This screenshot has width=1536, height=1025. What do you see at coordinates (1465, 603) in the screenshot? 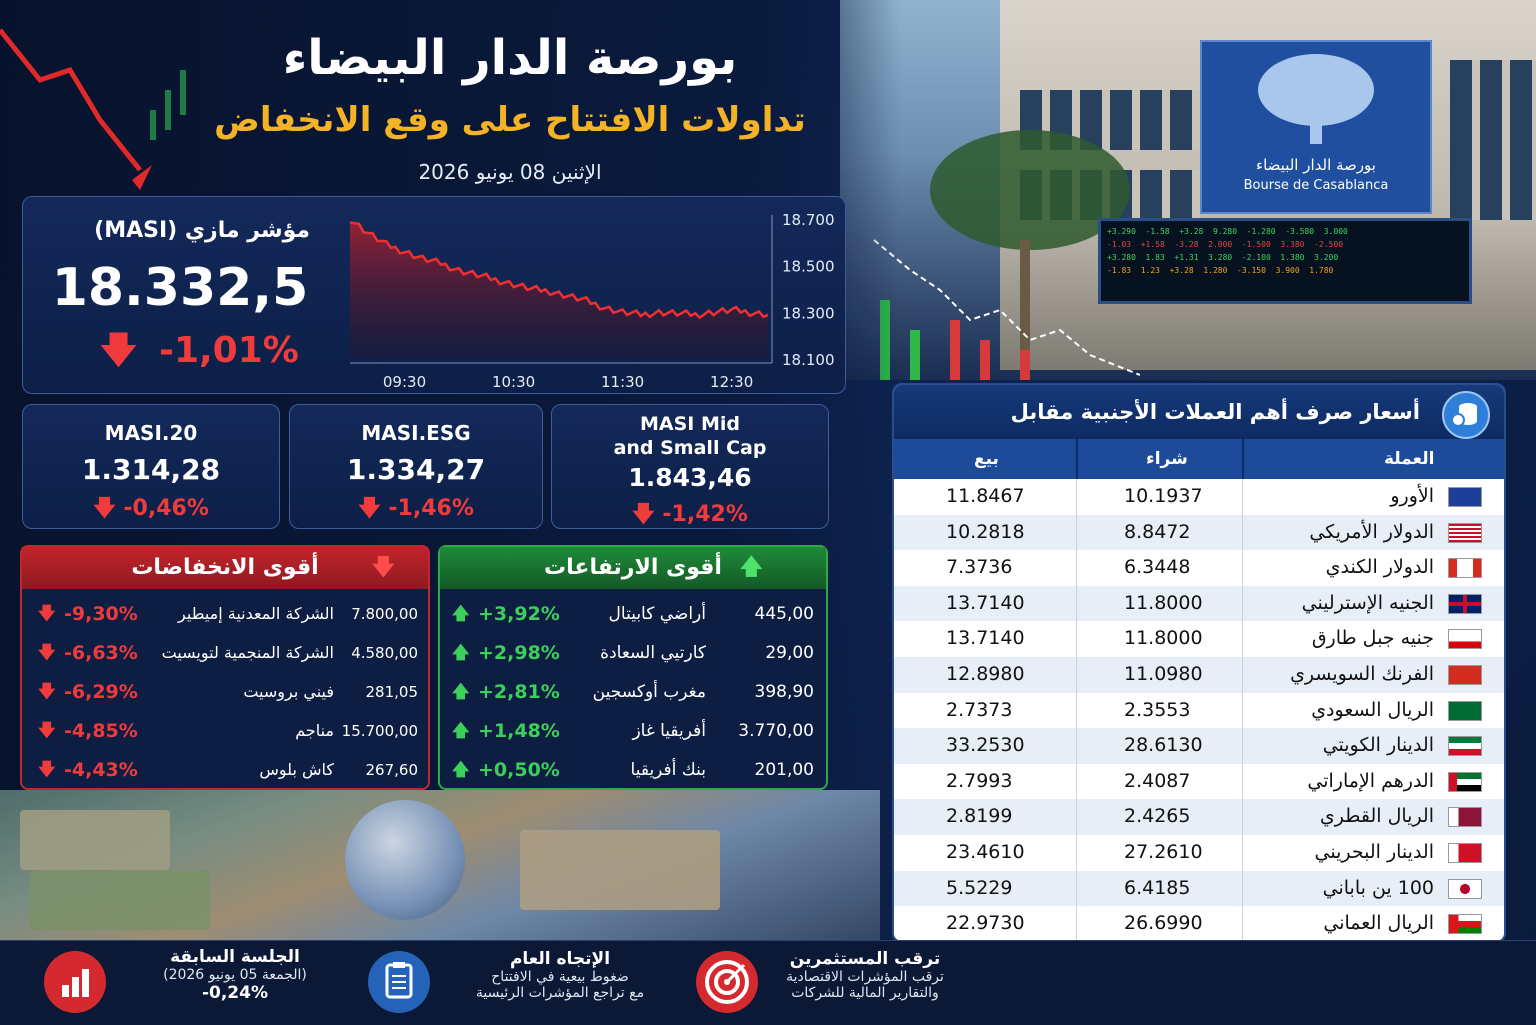
I see `flag-gb-icon` at bounding box center [1465, 603].